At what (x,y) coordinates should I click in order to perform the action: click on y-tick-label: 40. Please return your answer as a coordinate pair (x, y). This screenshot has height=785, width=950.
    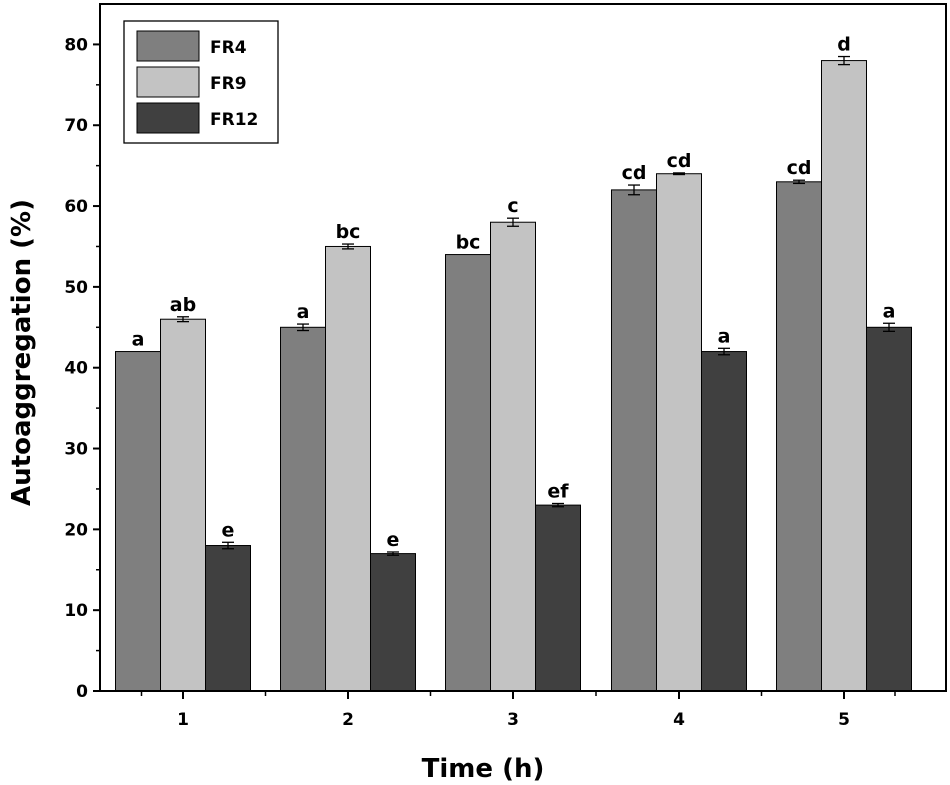
    Looking at the image, I should click on (76, 369).